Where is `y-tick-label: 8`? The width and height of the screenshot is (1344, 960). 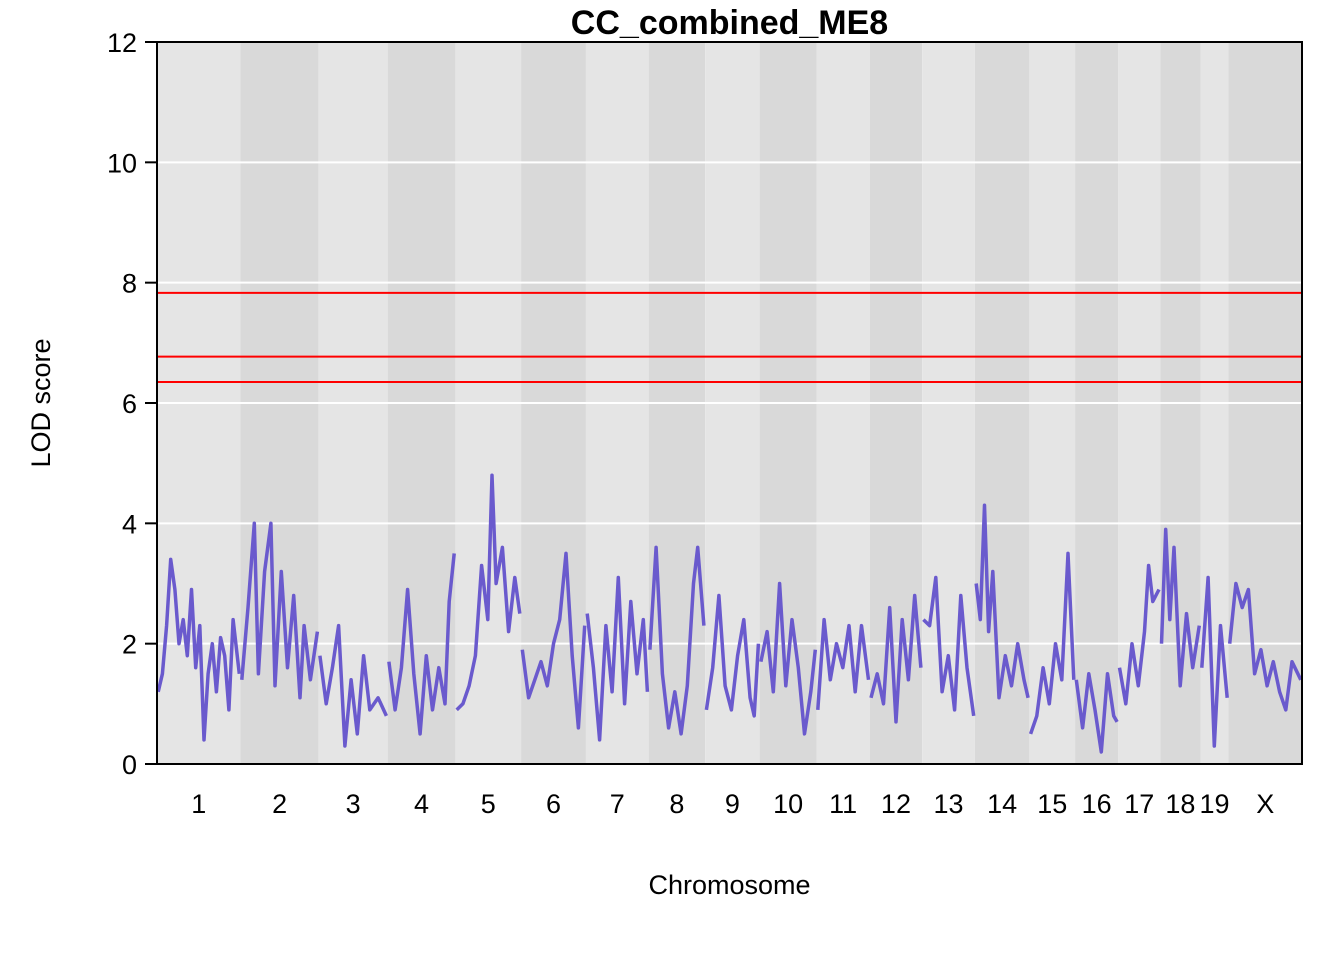
y-tick-label: 8 is located at coordinates (129, 284).